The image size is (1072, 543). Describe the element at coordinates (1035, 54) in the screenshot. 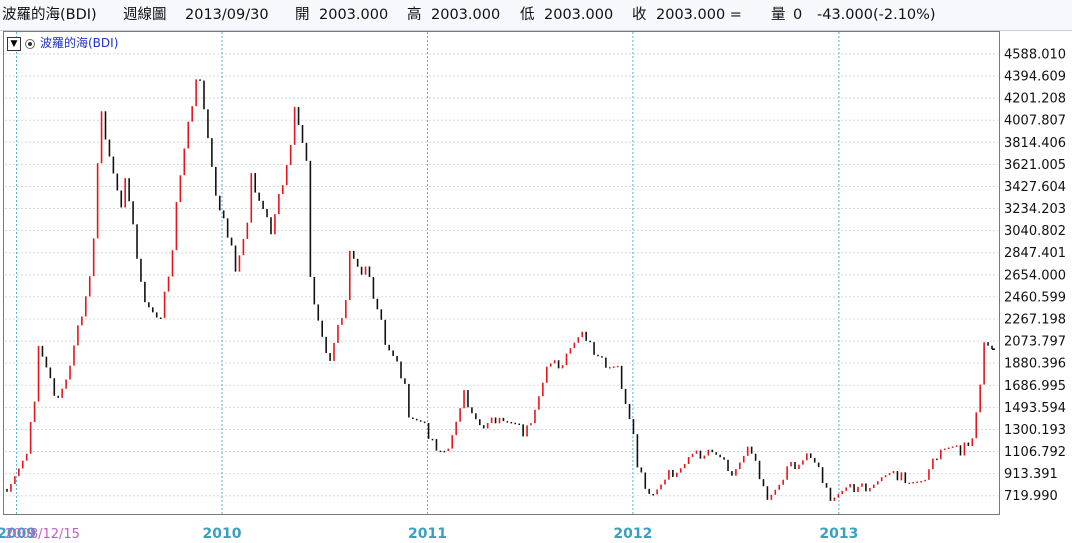

I see `y-tick-label: 4588.010` at that location.